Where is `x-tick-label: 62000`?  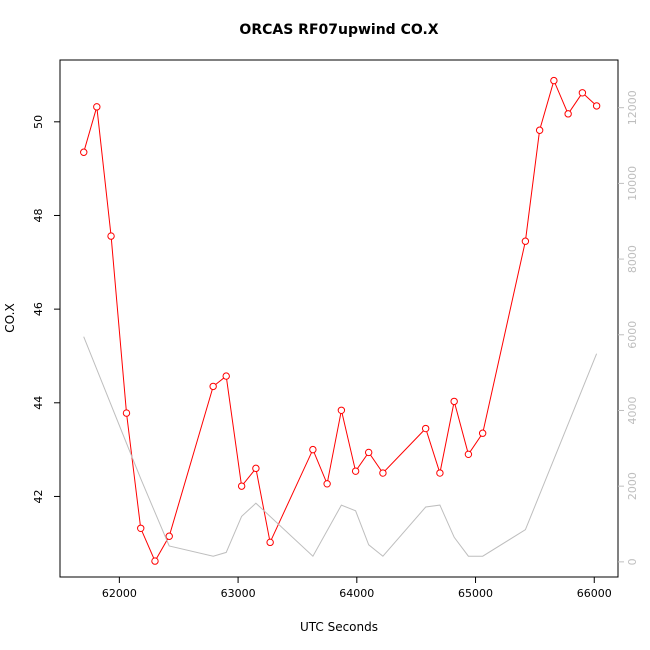
x-tick-label: 62000 is located at coordinates (119, 593).